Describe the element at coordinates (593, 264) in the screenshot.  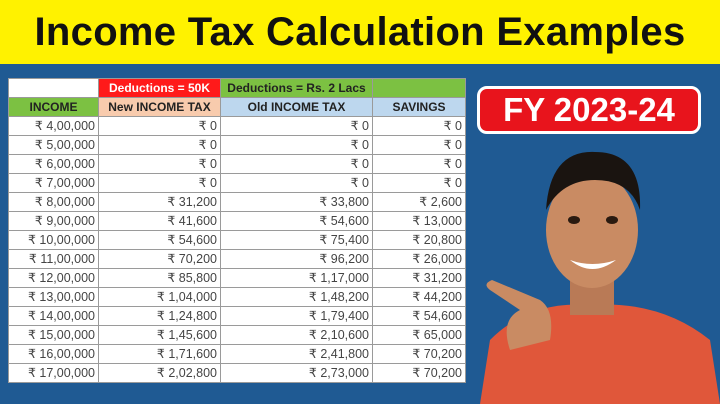
I see `smile` at that location.